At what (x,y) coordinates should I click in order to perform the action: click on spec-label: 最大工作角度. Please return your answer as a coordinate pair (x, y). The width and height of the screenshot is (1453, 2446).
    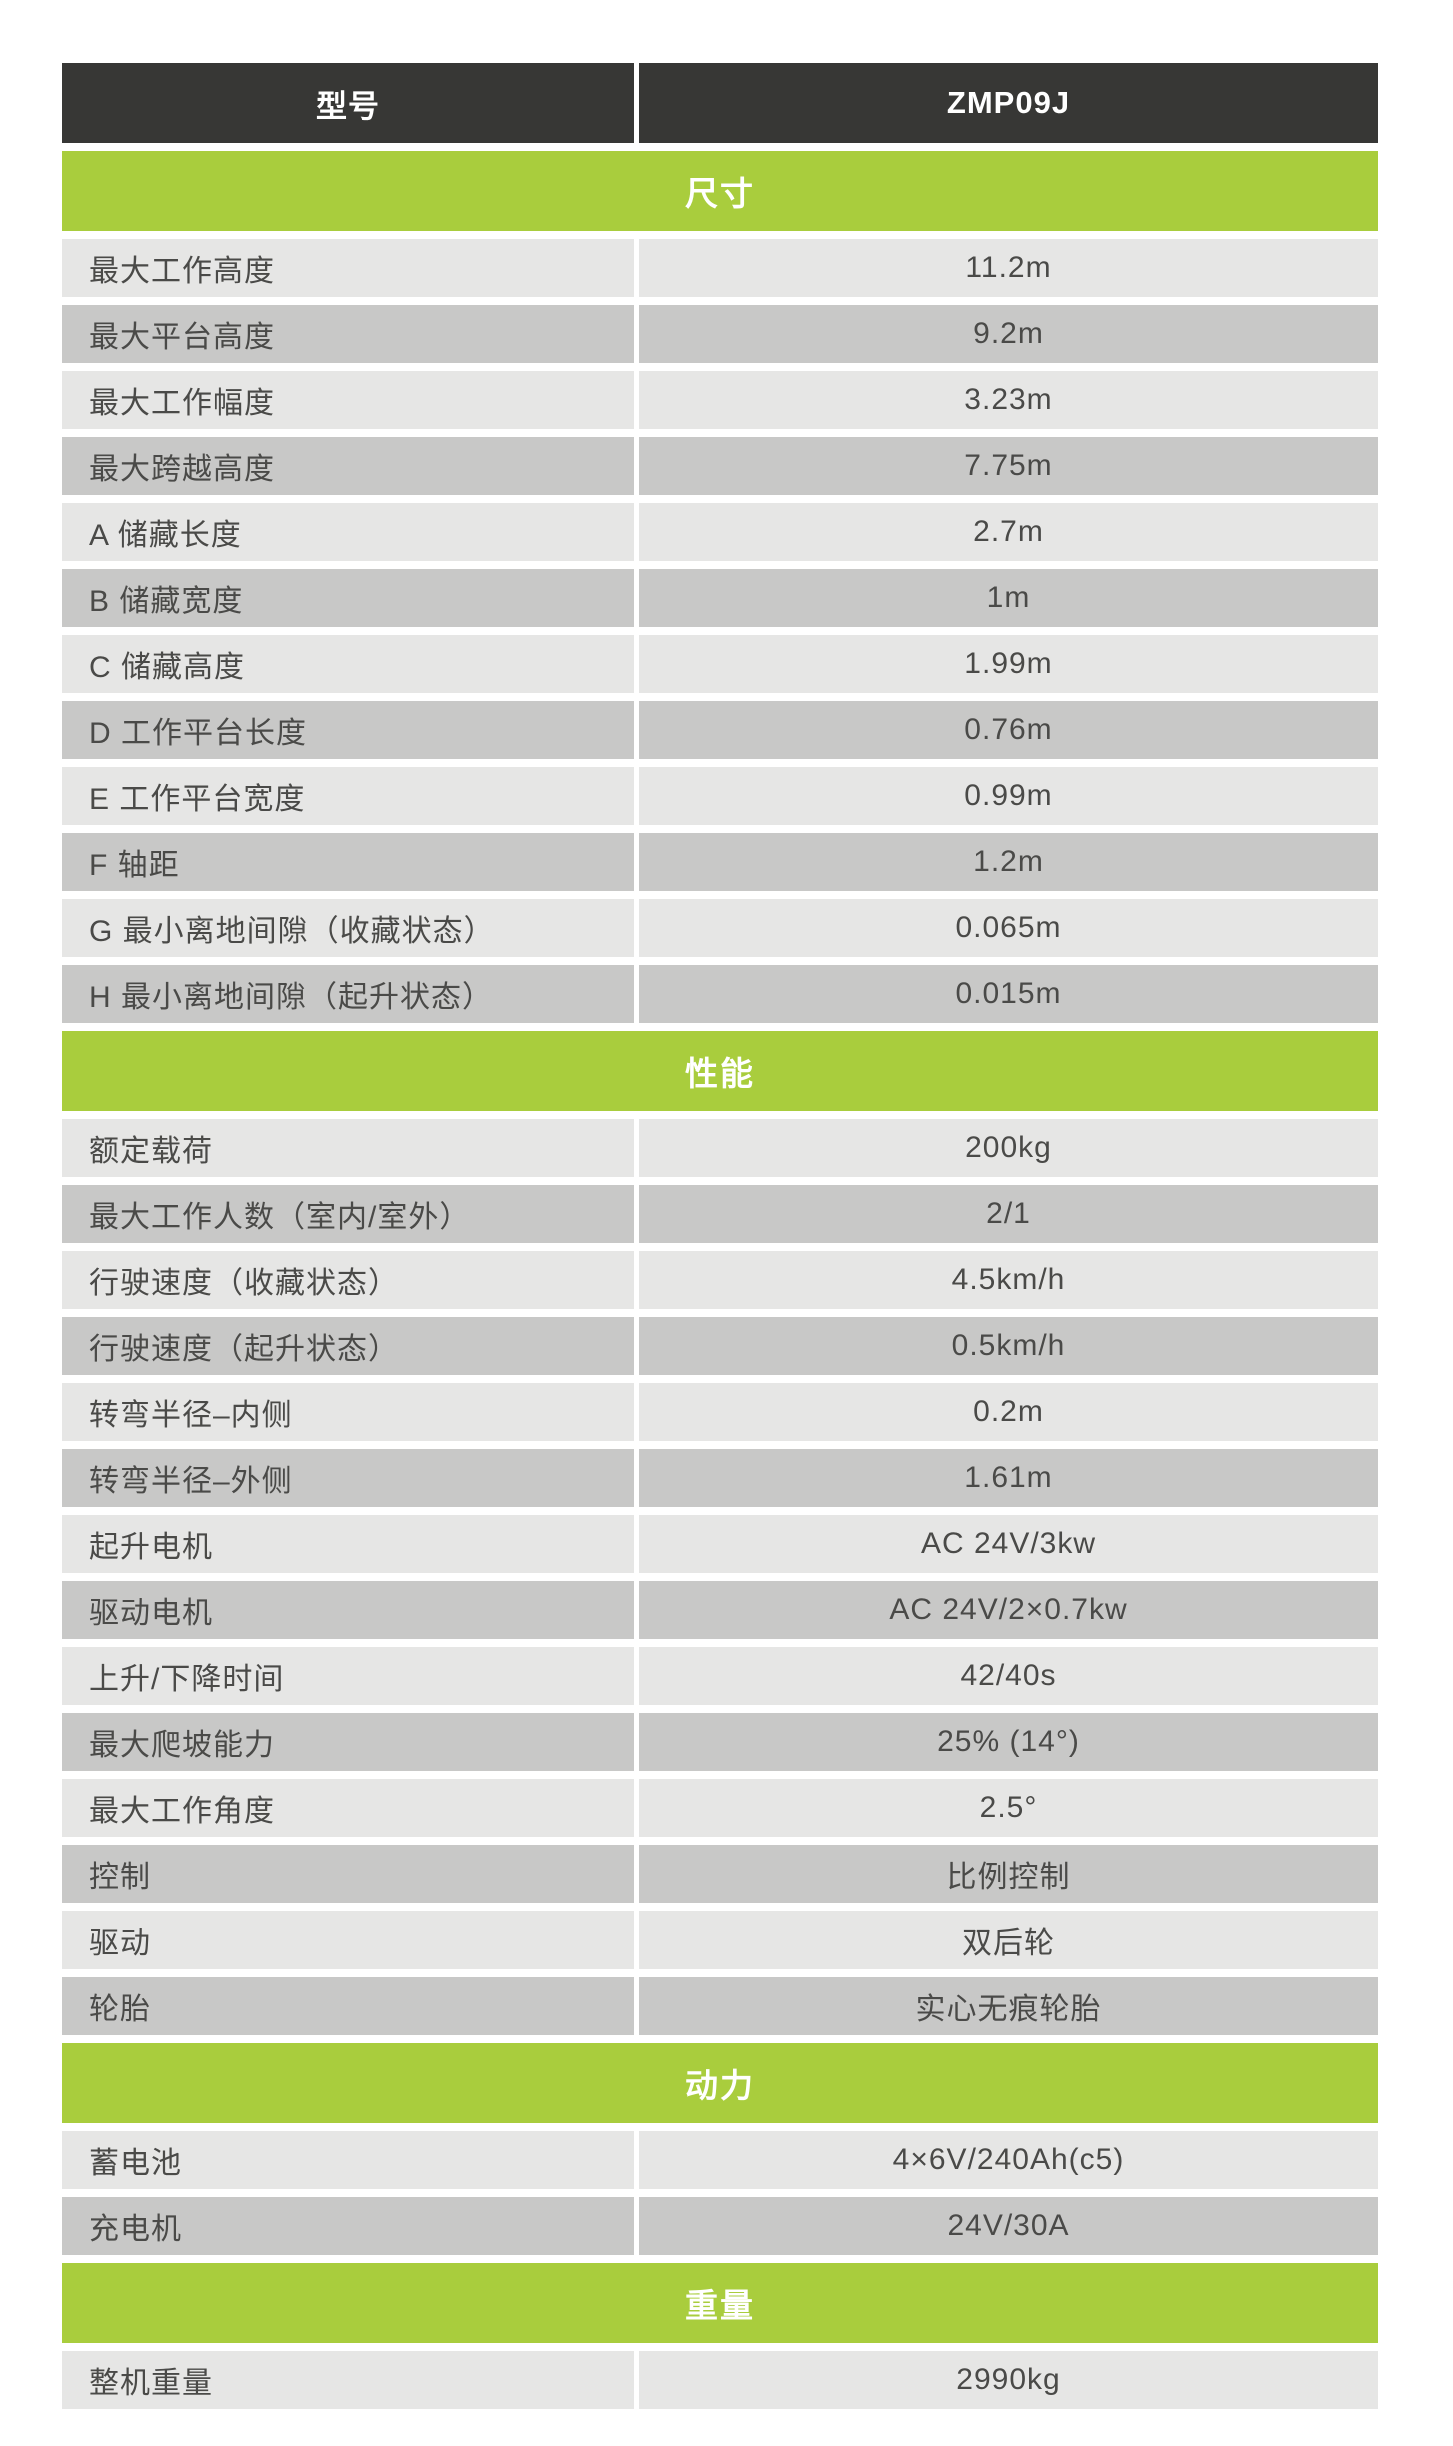
    Looking at the image, I should click on (348, 1808).